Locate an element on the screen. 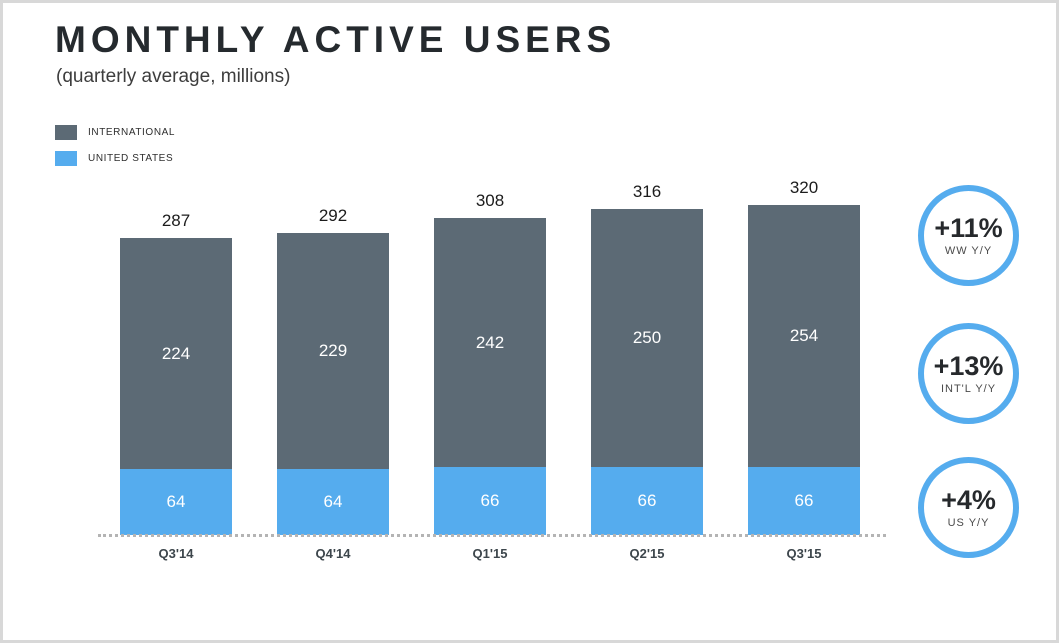  badge-ww-yoy: +11% WW Y/Y is located at coordinates (968, 235).